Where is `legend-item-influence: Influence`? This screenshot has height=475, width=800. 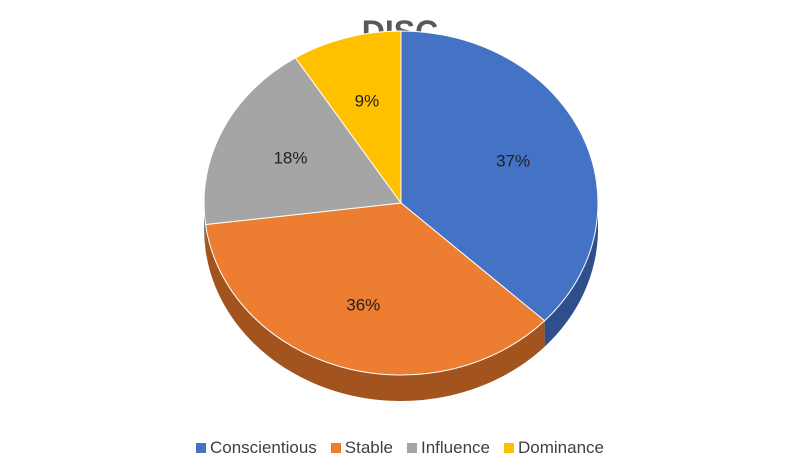 legend-item-influence: Influence is located at coordinates (448, 448).